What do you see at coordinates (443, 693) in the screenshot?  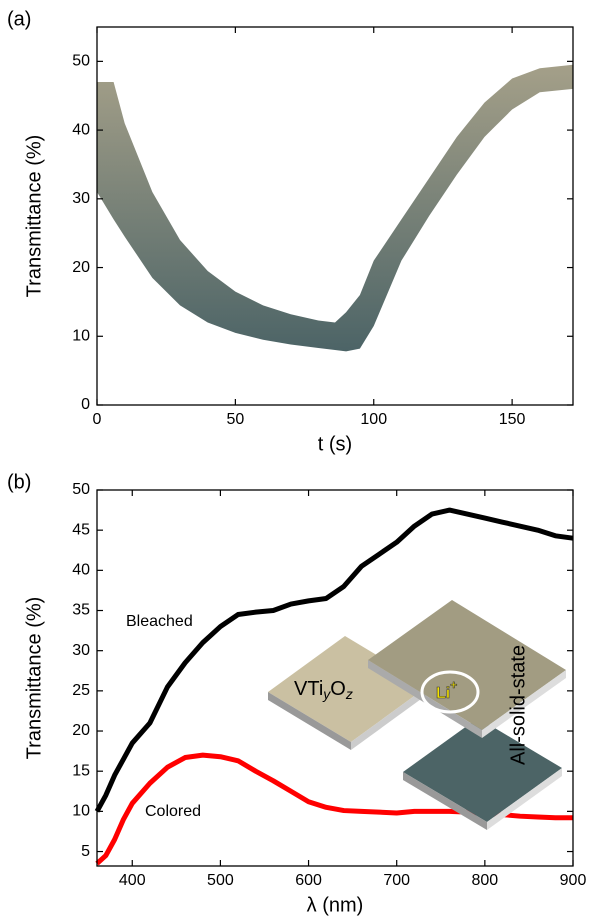 I see `text: Li` at bounding box center [443, 693].